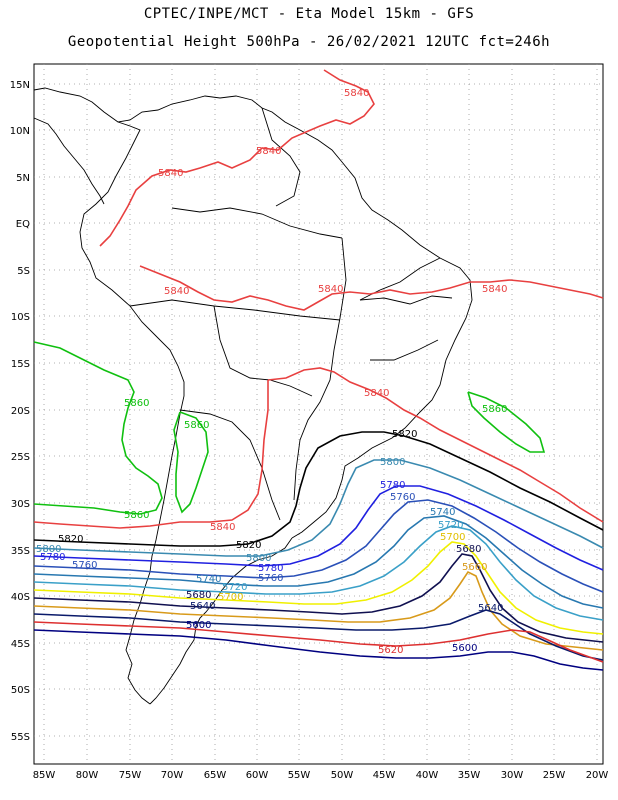  Describe the element at coordinates (20, 737) in the screenshot. I see `lat-tick-label: 55S` at that location.